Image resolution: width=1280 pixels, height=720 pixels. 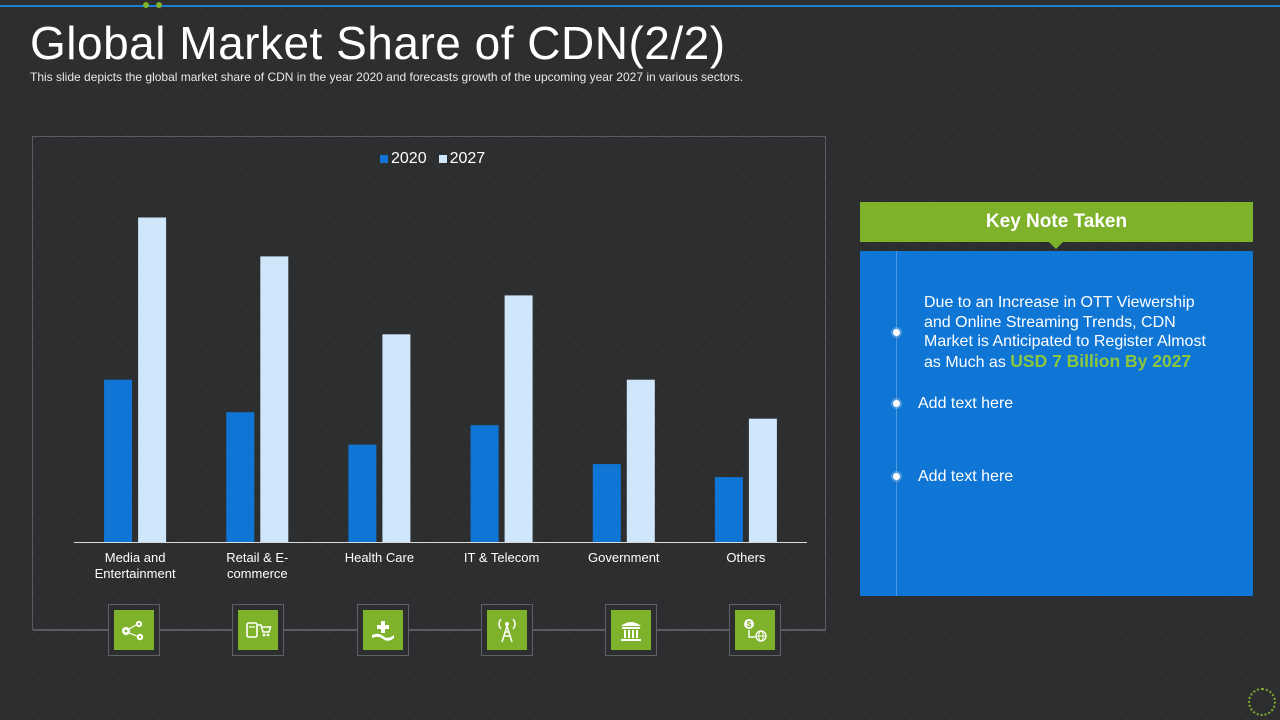 What do you see at coordinates (378, 43) in the screenshot?
I see `slide-title: Global Market Share of CDN(2/2)` at bounding box center [378, 43].